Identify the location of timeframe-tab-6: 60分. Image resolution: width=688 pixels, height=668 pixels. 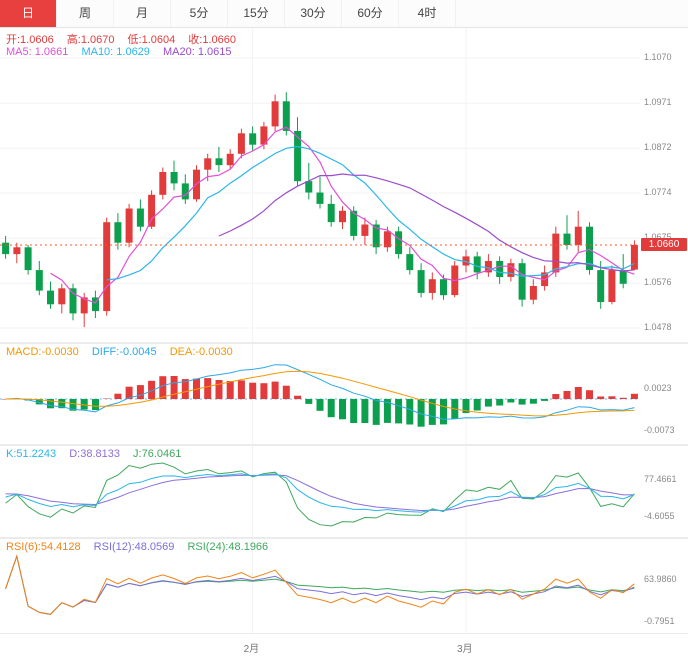
(370, 13).